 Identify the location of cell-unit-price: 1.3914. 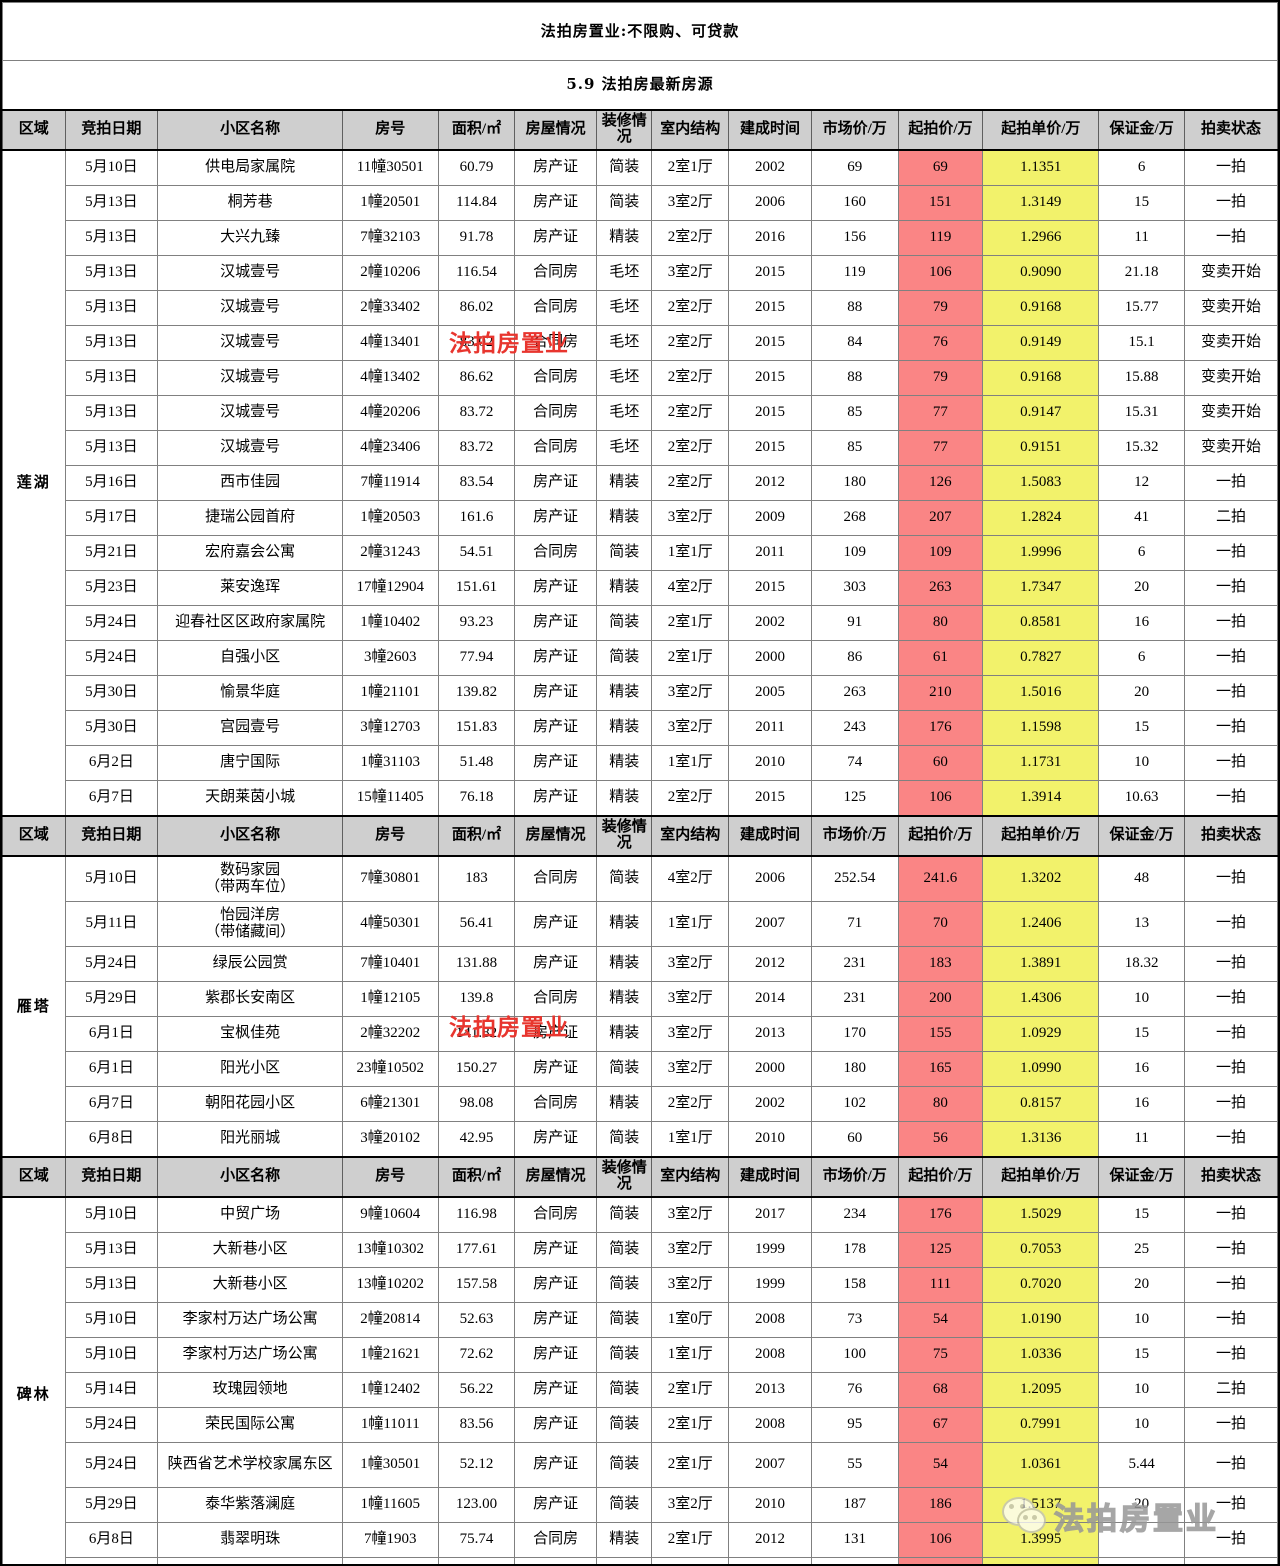
(1041, 798).